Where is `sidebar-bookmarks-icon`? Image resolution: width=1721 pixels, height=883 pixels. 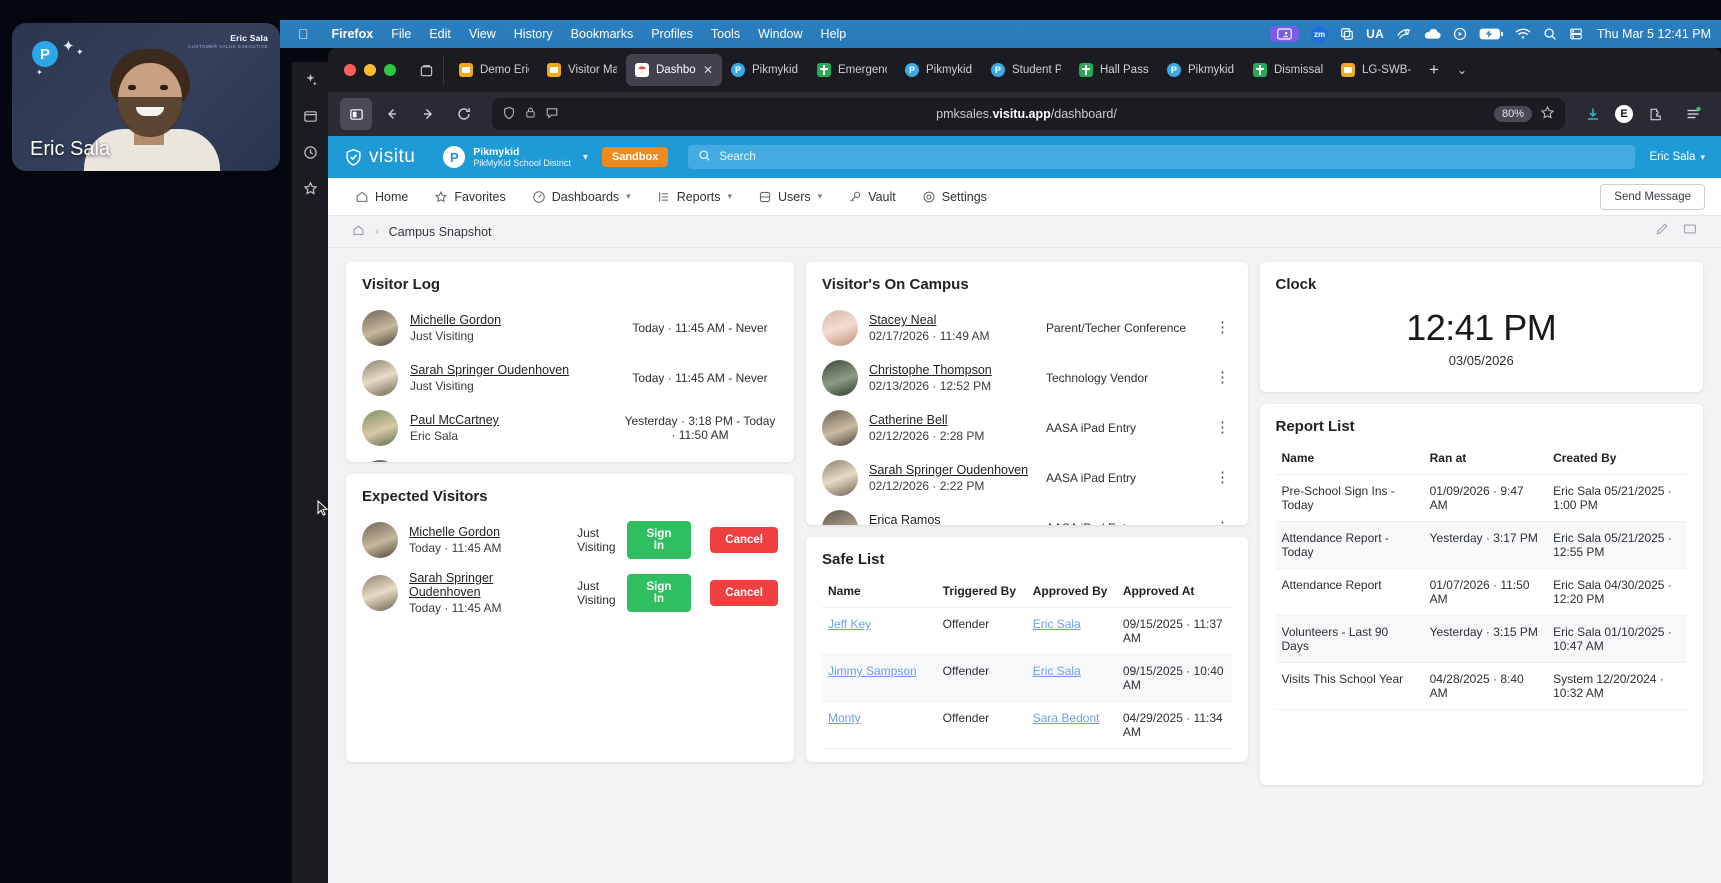 sidebar-bookmarks-icon is located at coordinates (310, 116).